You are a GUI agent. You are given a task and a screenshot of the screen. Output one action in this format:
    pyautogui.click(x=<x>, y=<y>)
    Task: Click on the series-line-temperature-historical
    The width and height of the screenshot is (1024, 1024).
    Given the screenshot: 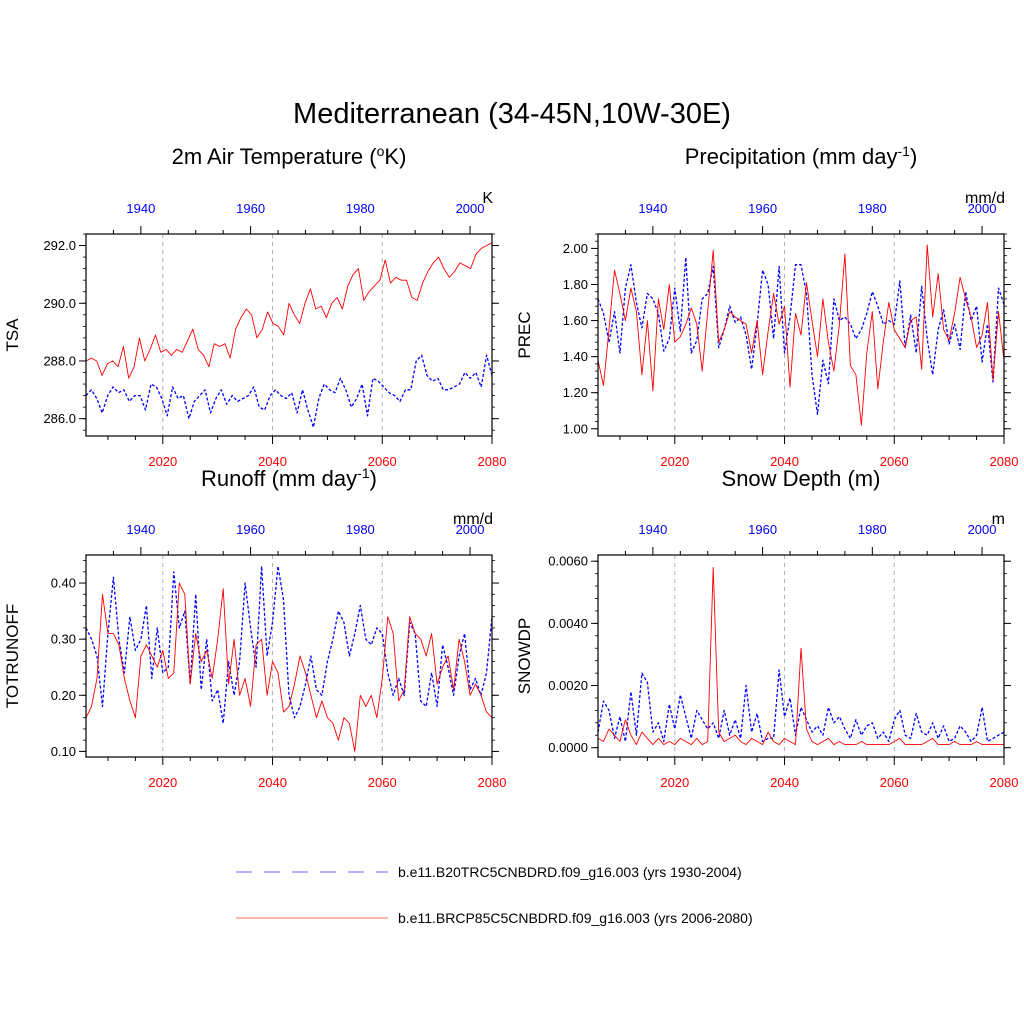 What is the action you would take?
    pyautogui.click(x=289, y=391)
    